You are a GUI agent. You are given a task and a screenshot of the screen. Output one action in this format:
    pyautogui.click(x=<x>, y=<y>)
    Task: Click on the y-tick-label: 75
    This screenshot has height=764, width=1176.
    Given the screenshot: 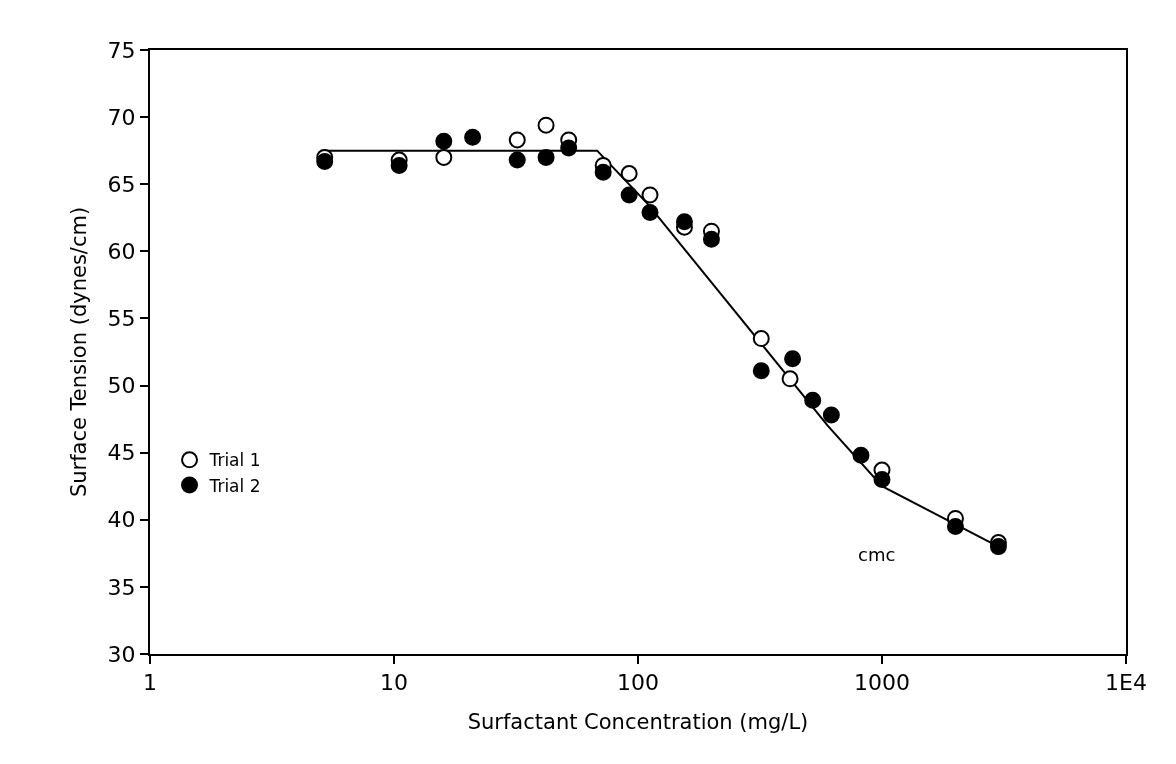 What is the action you would take?
    pyautogui.click(x=121, y=50)
    